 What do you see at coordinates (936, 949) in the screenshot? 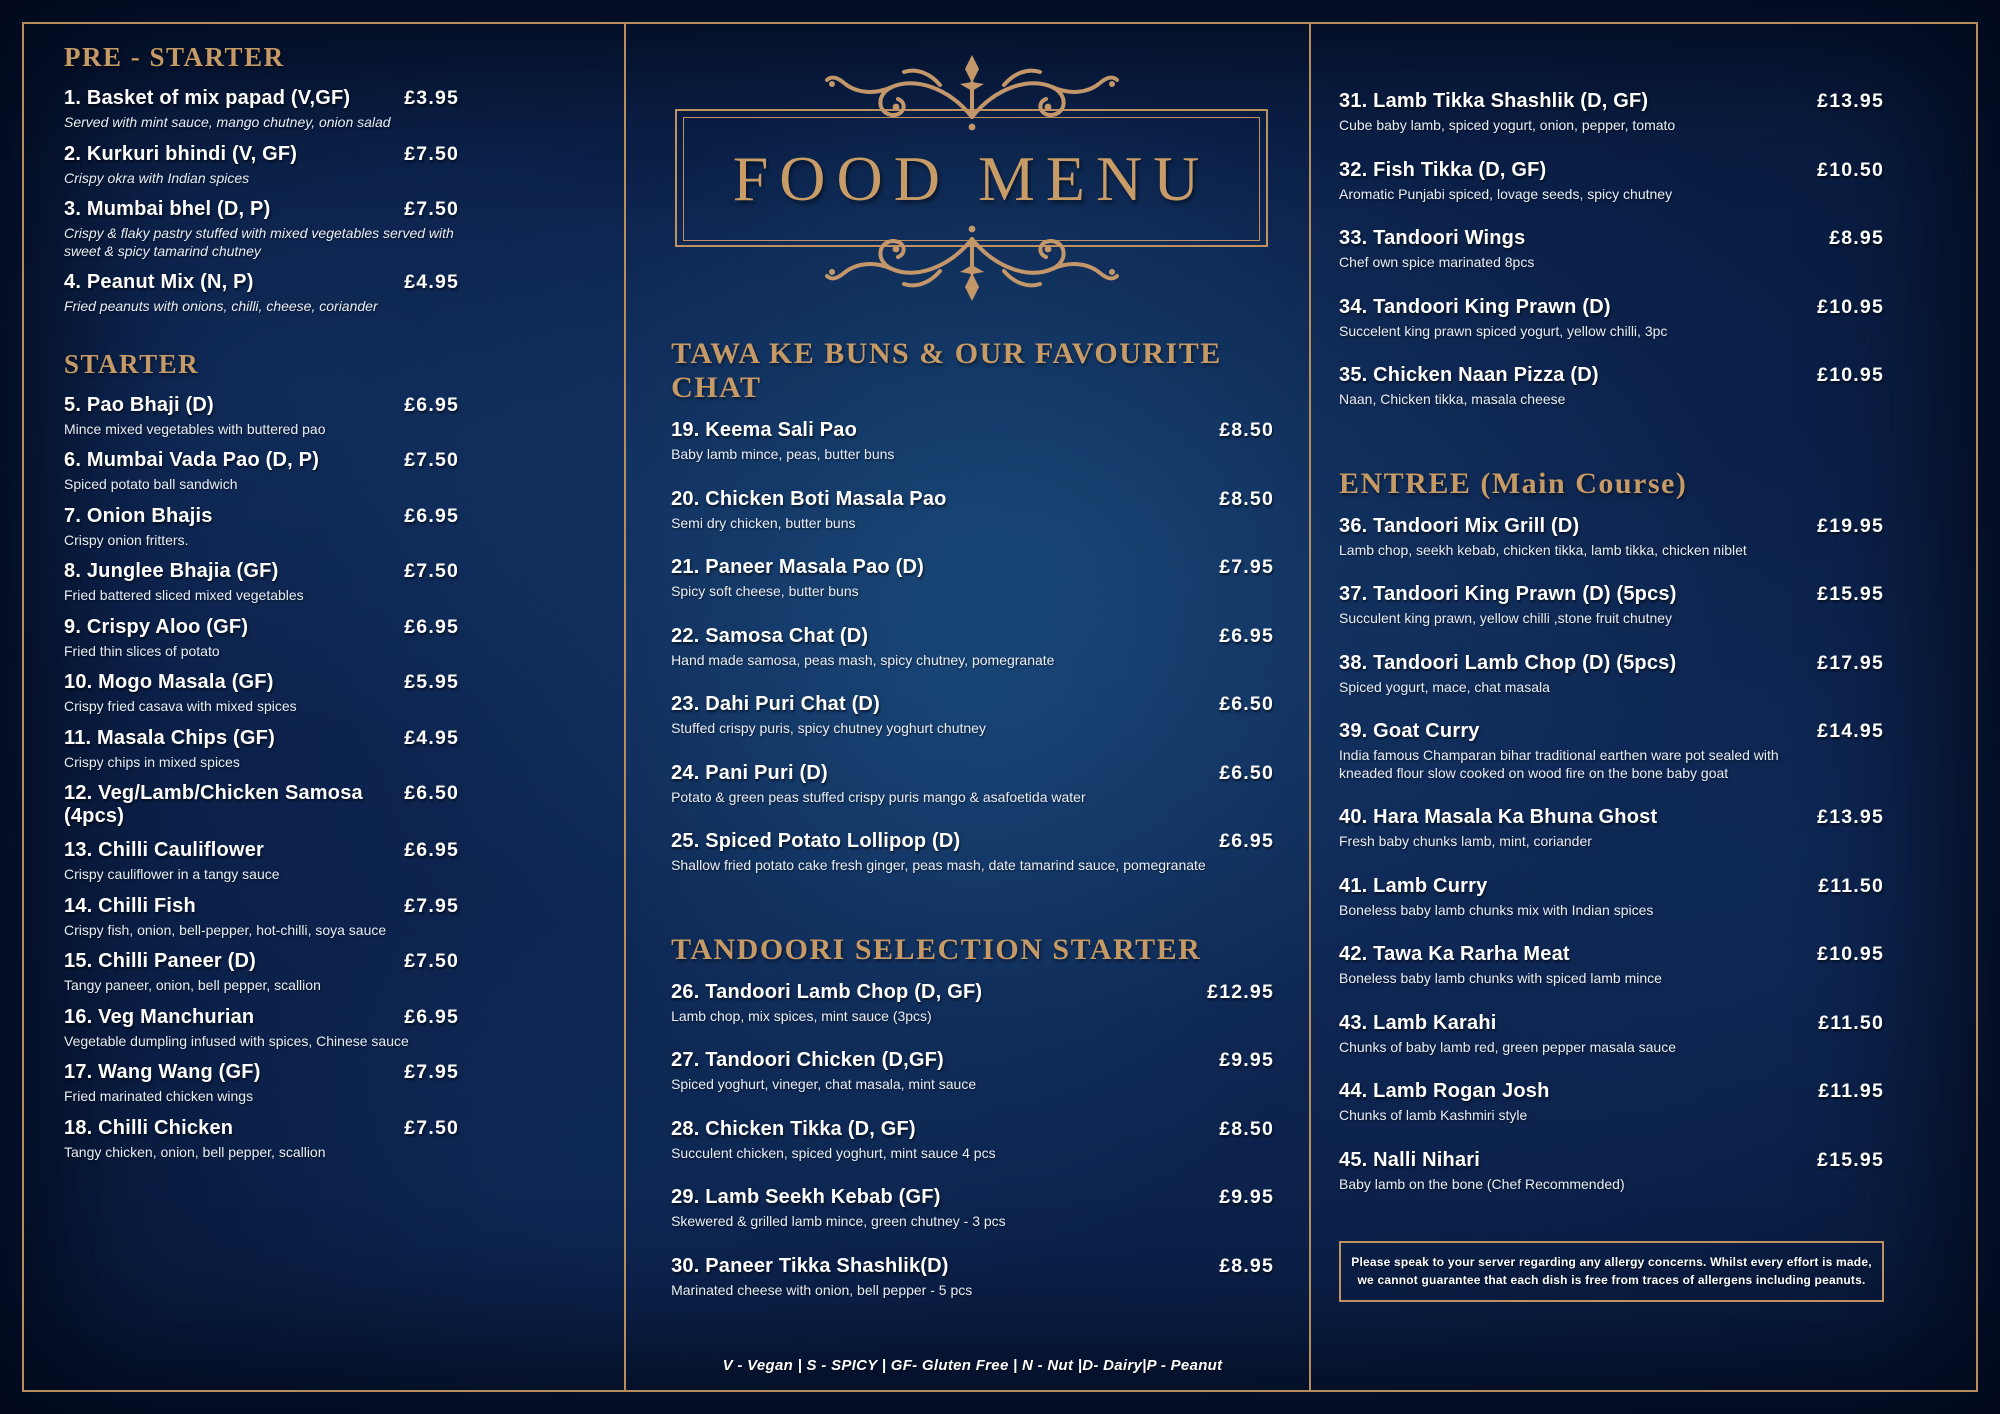
I see `section-heading: TANDOORI SELECTION STARTER` at bounding box center [936, 949].